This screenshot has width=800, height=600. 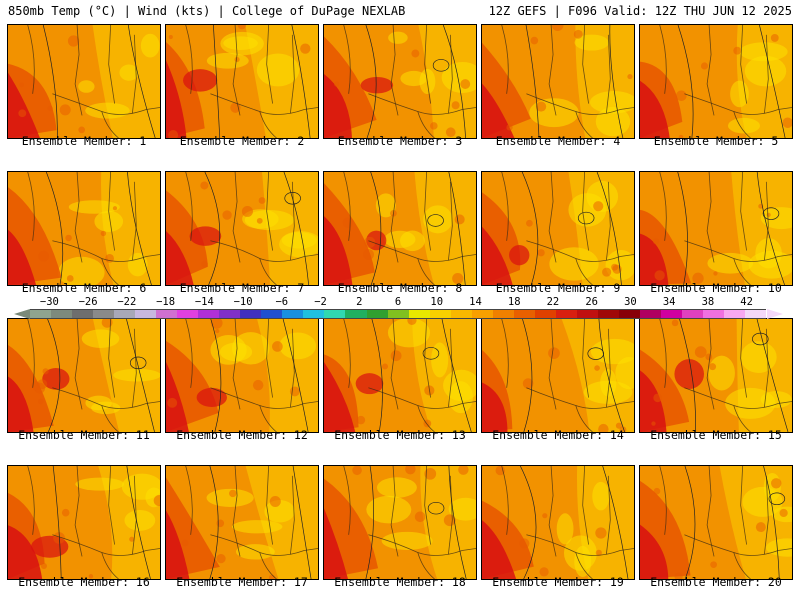 I want to click on colorbar-tick-label: 6, so click(x=398, y=302).